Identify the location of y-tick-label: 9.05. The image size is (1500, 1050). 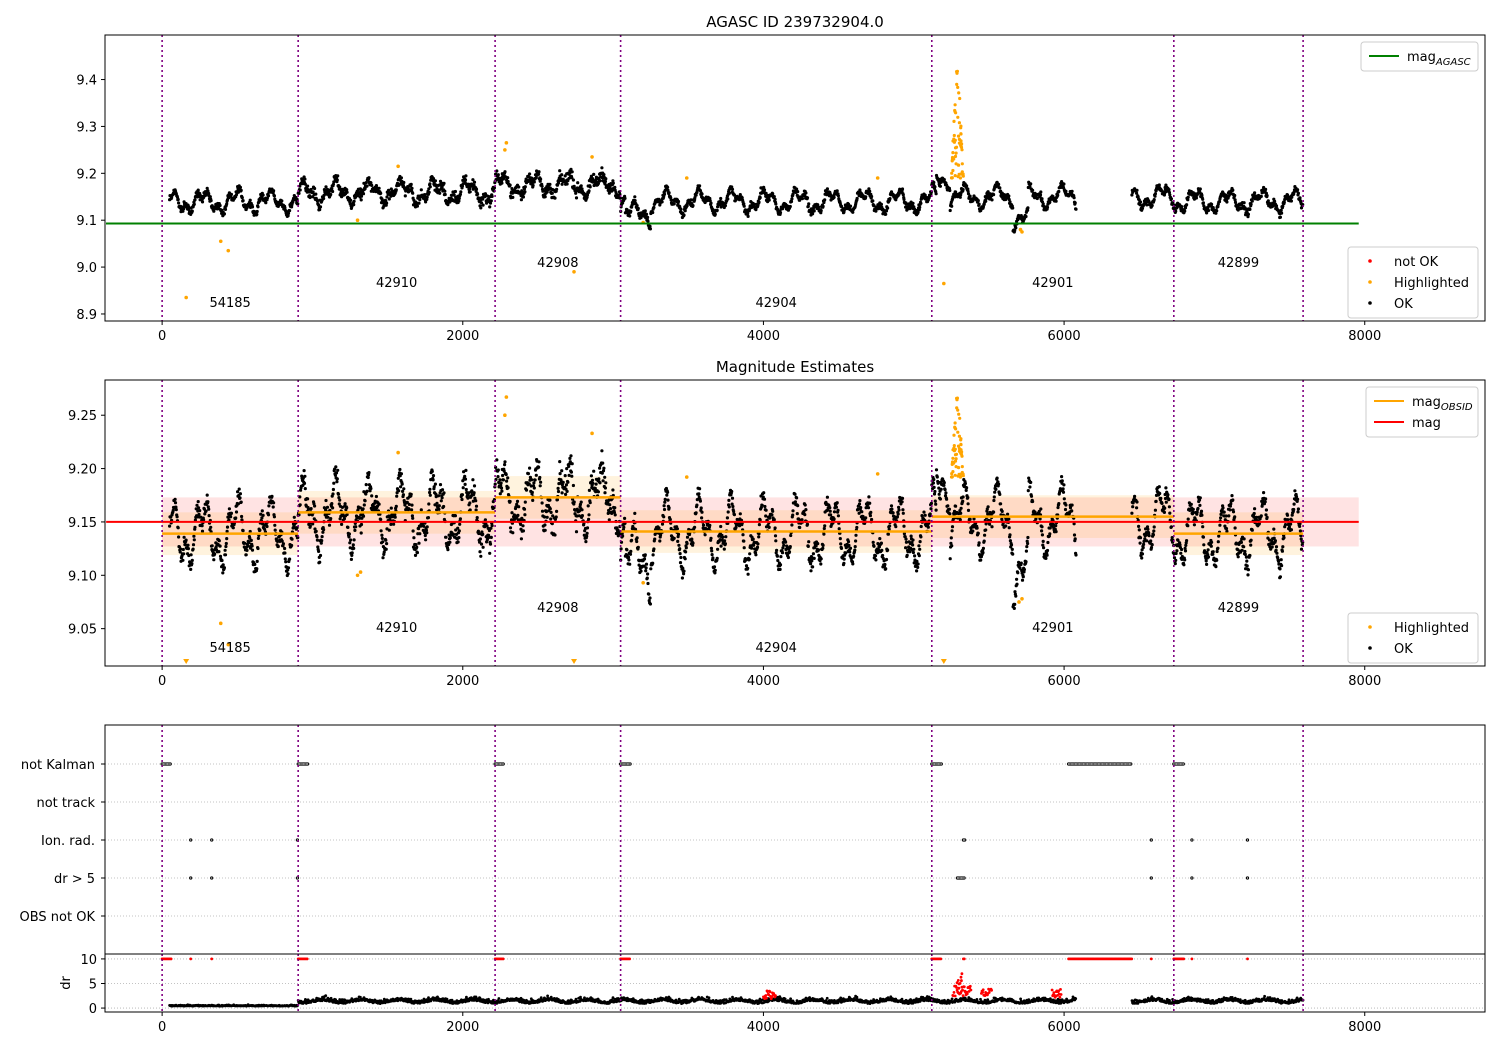
(82, 630).